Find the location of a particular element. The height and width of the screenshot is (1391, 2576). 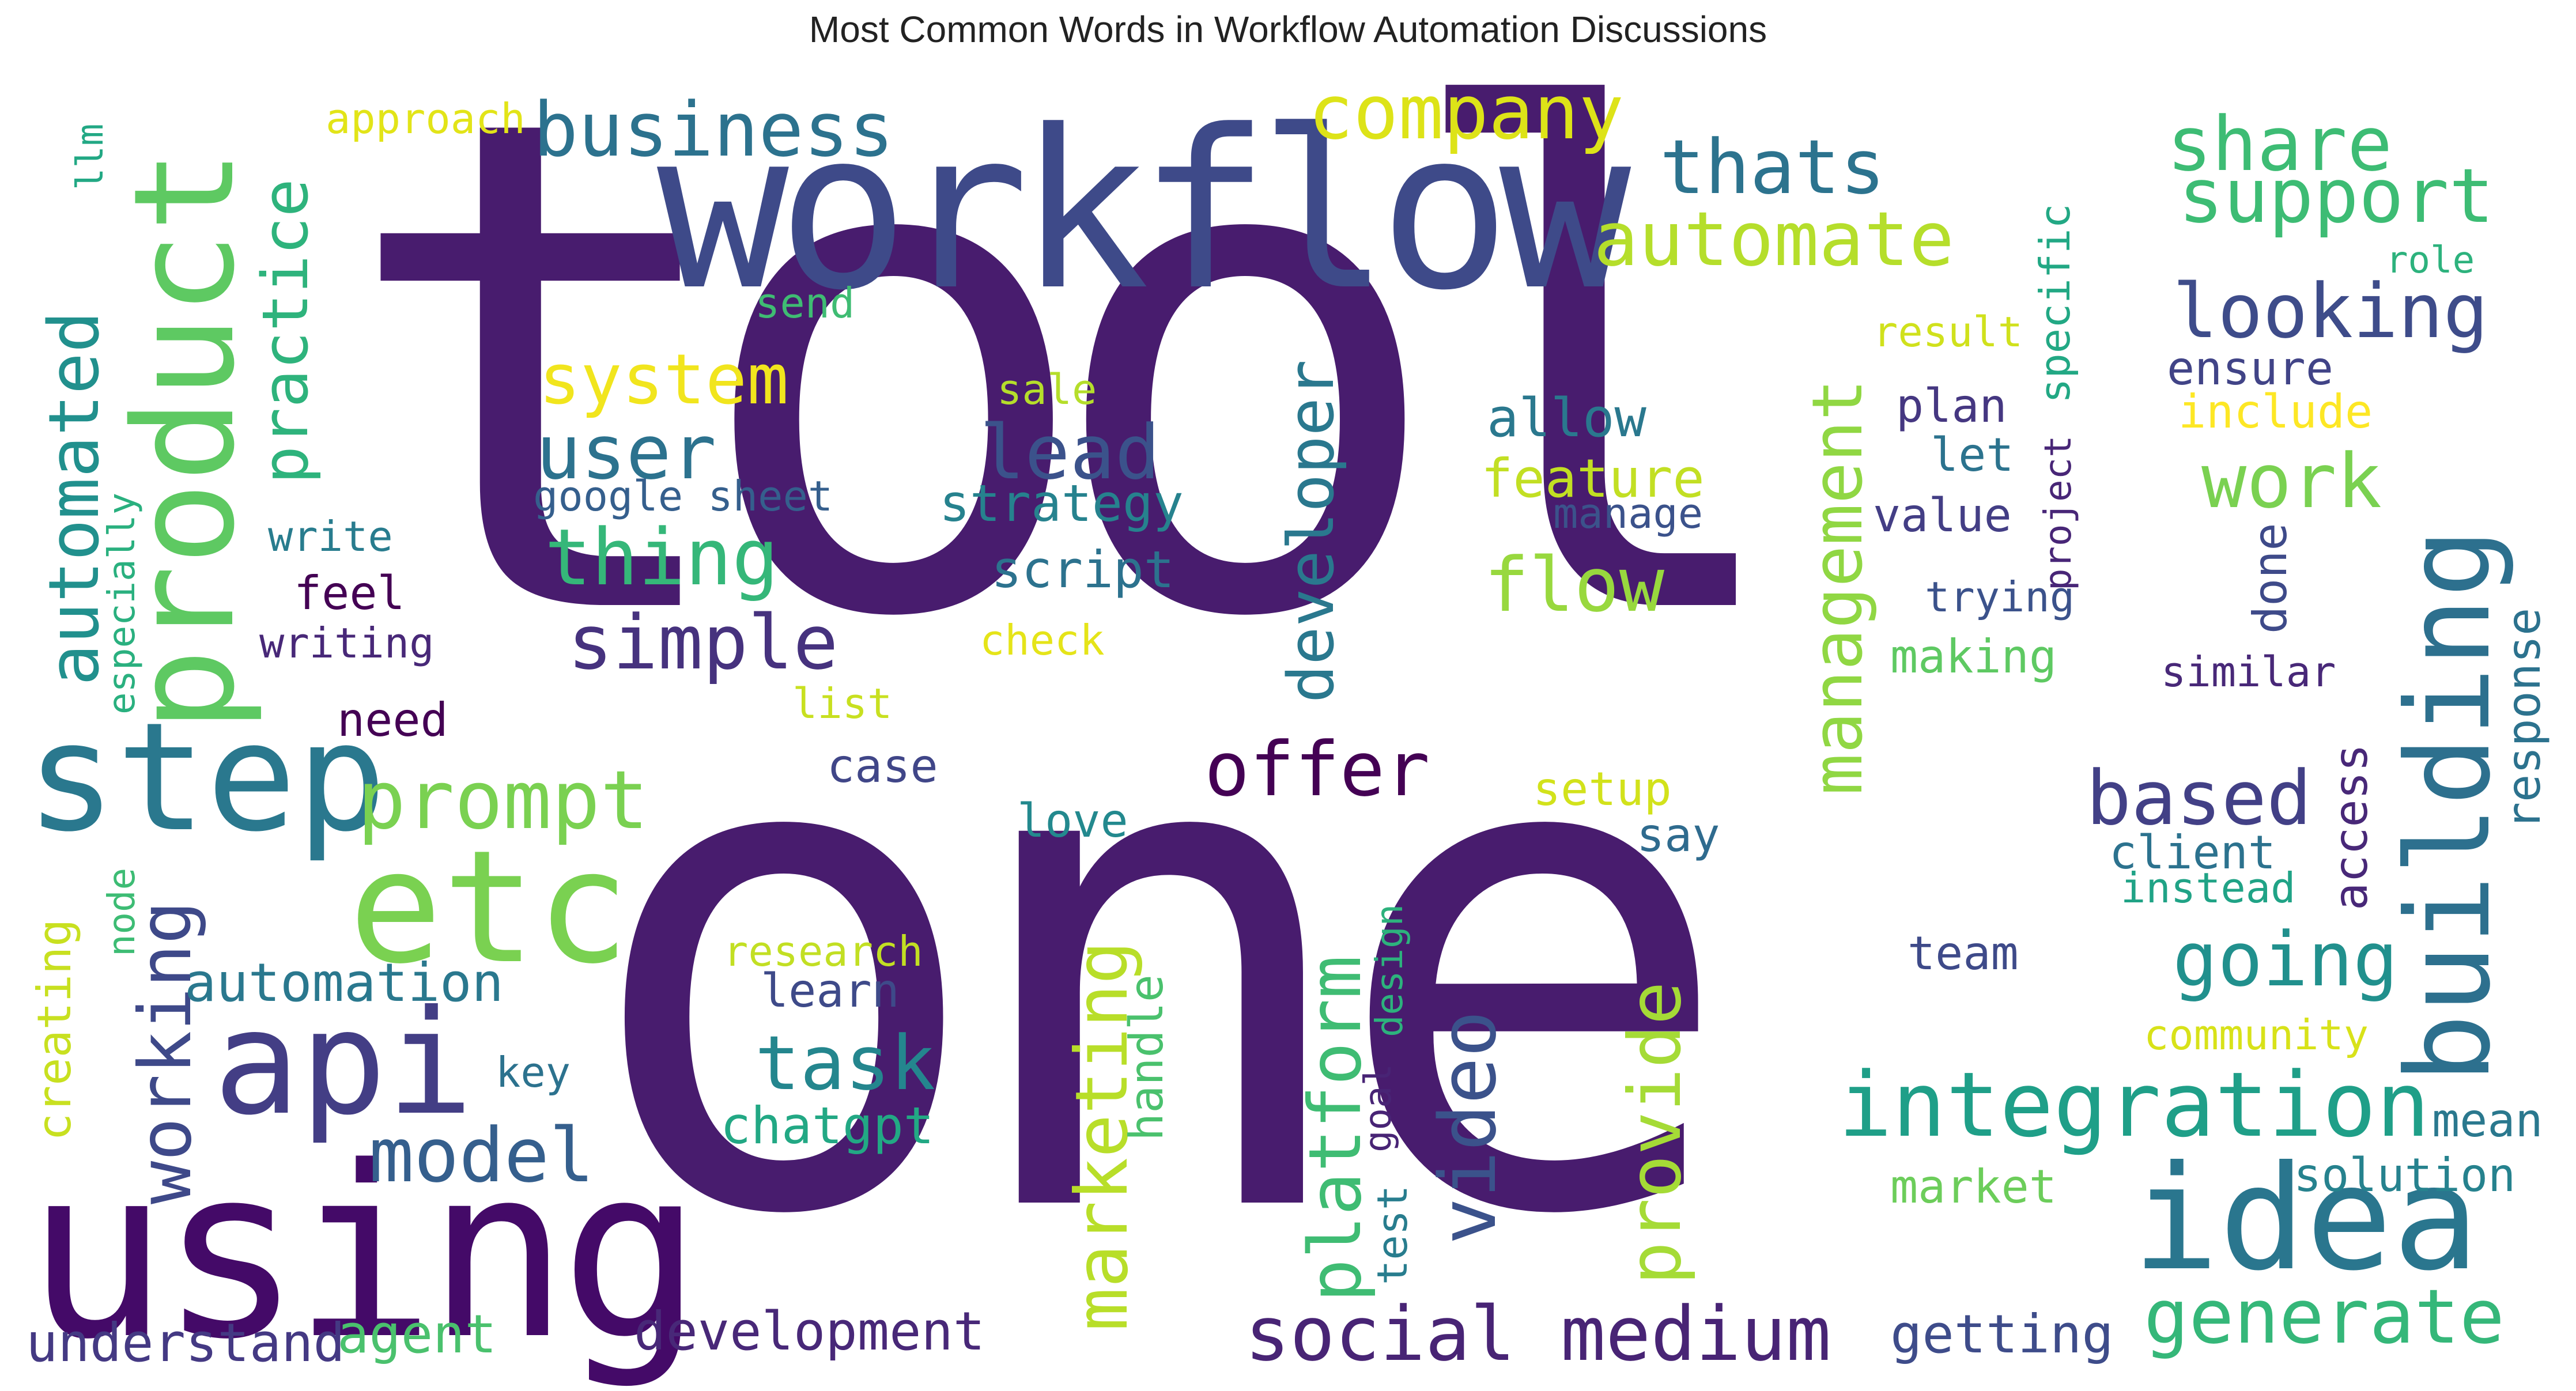

word-value: value is located at coordinates (1942, 515).